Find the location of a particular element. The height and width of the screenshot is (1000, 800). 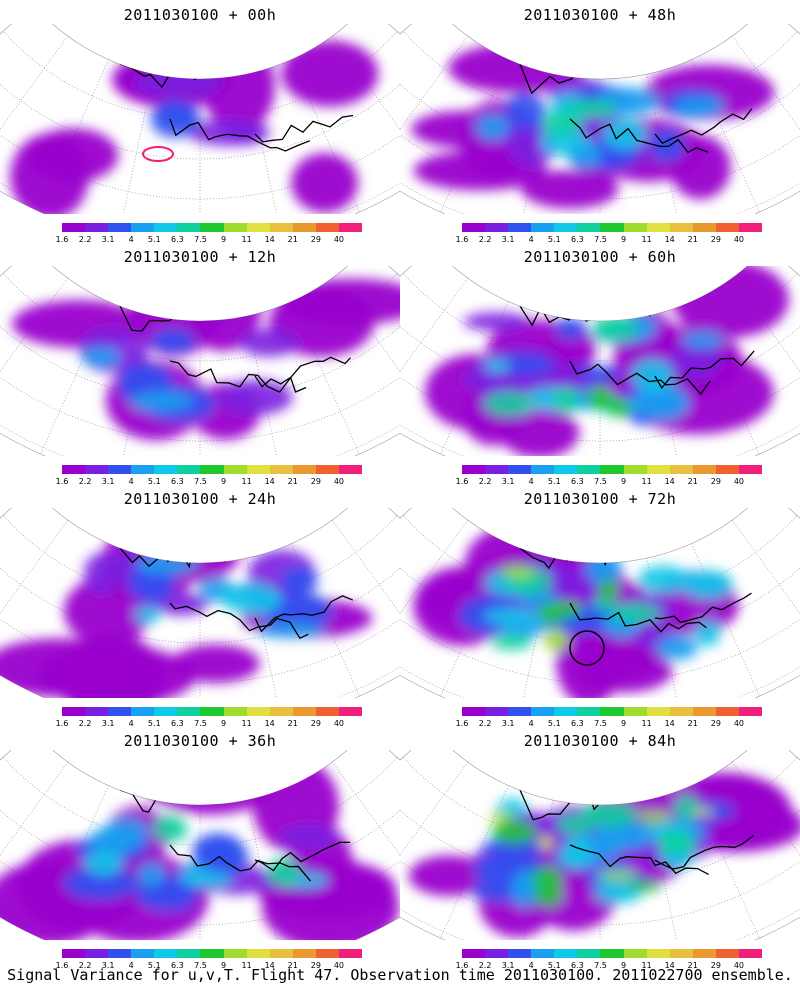

panel-title: 2011030100 + 48h is located at coordinates (600, 15).